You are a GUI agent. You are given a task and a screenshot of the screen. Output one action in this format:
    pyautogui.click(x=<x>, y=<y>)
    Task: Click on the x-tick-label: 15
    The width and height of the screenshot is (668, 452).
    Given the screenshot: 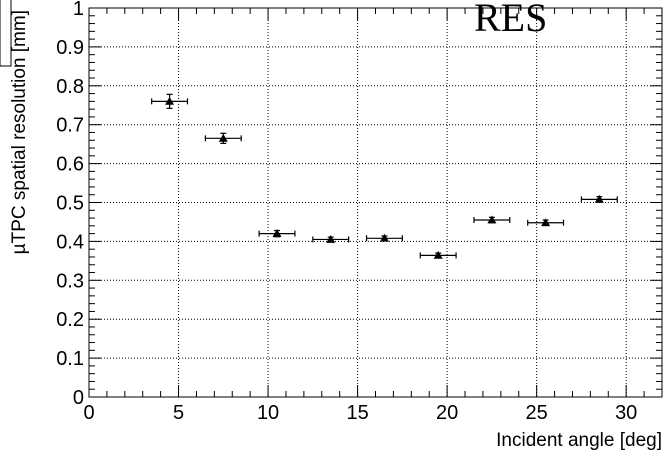 What is the action you would take?
    pyautogui.click(x=357, y=413)
    